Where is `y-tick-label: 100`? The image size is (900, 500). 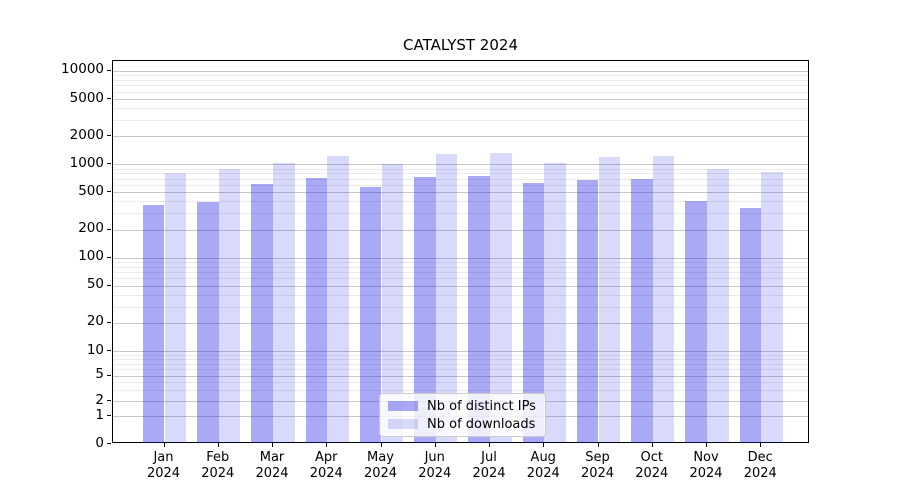
y-tick-label: 100 is located at coordinates (91, 256).